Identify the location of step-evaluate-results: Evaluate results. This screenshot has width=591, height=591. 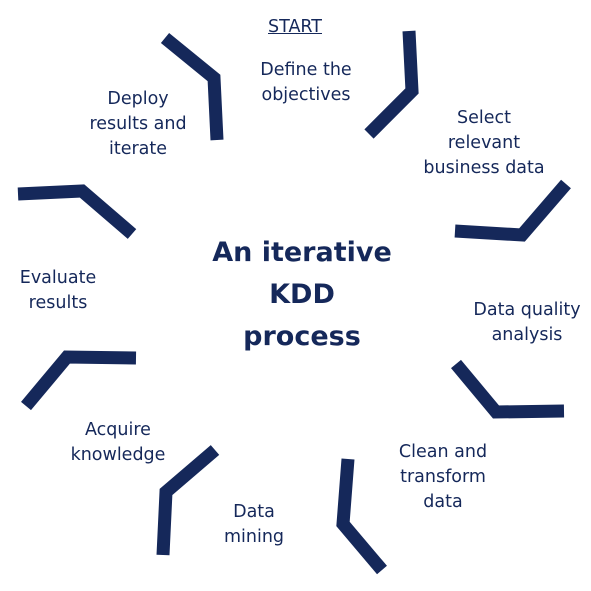
(58, 291).